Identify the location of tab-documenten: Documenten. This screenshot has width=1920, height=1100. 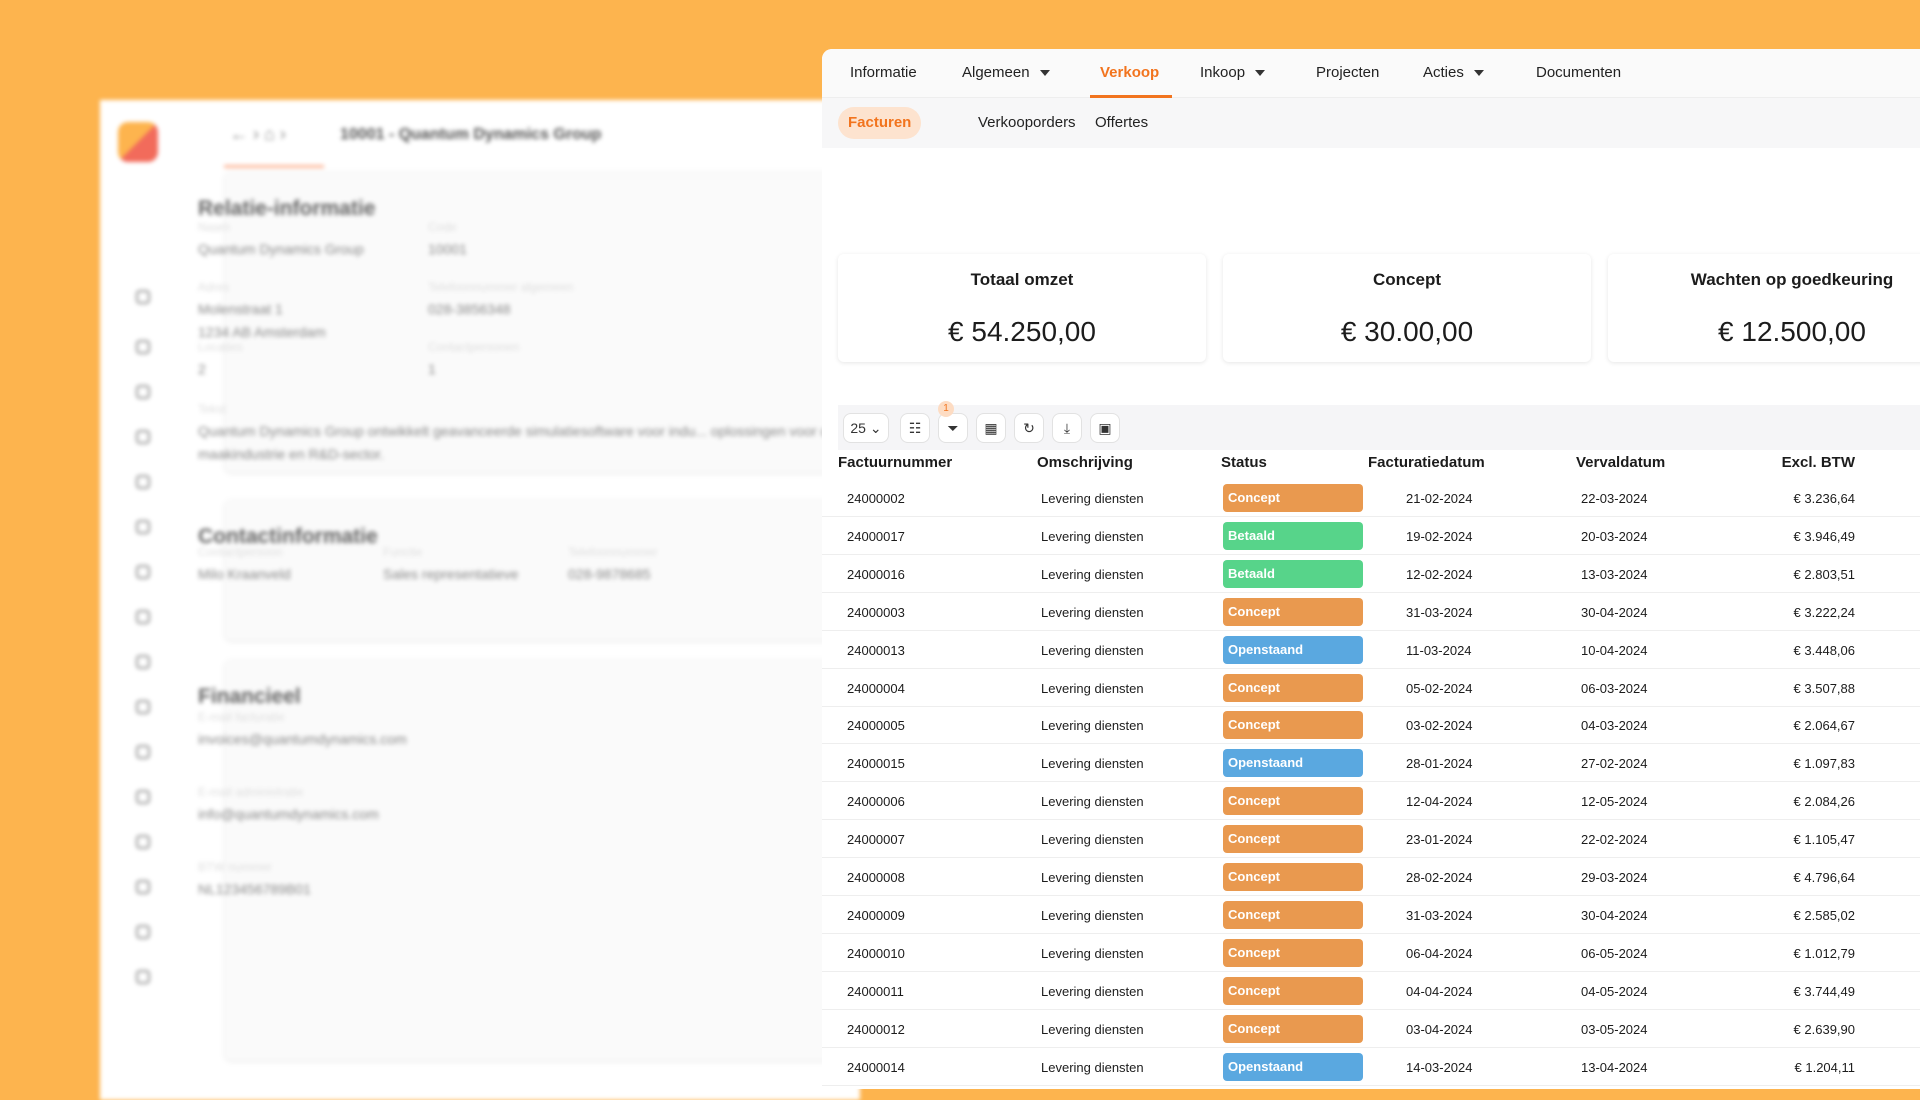
(1578, 72).